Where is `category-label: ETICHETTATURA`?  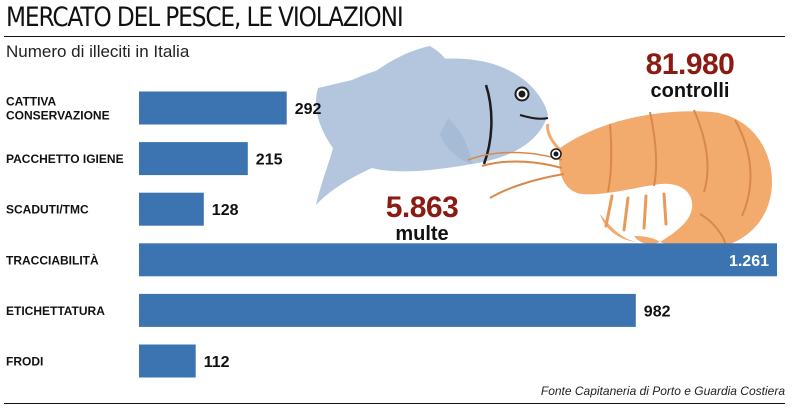
category-label: ETICHETTATURA is located at coordinates (55, 311).